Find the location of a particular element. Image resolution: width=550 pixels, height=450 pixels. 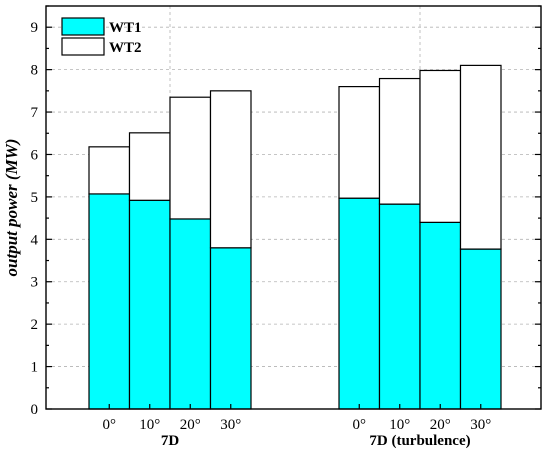

x-tick-label-g1-c3: 30° is located at coordinates (480, 425).